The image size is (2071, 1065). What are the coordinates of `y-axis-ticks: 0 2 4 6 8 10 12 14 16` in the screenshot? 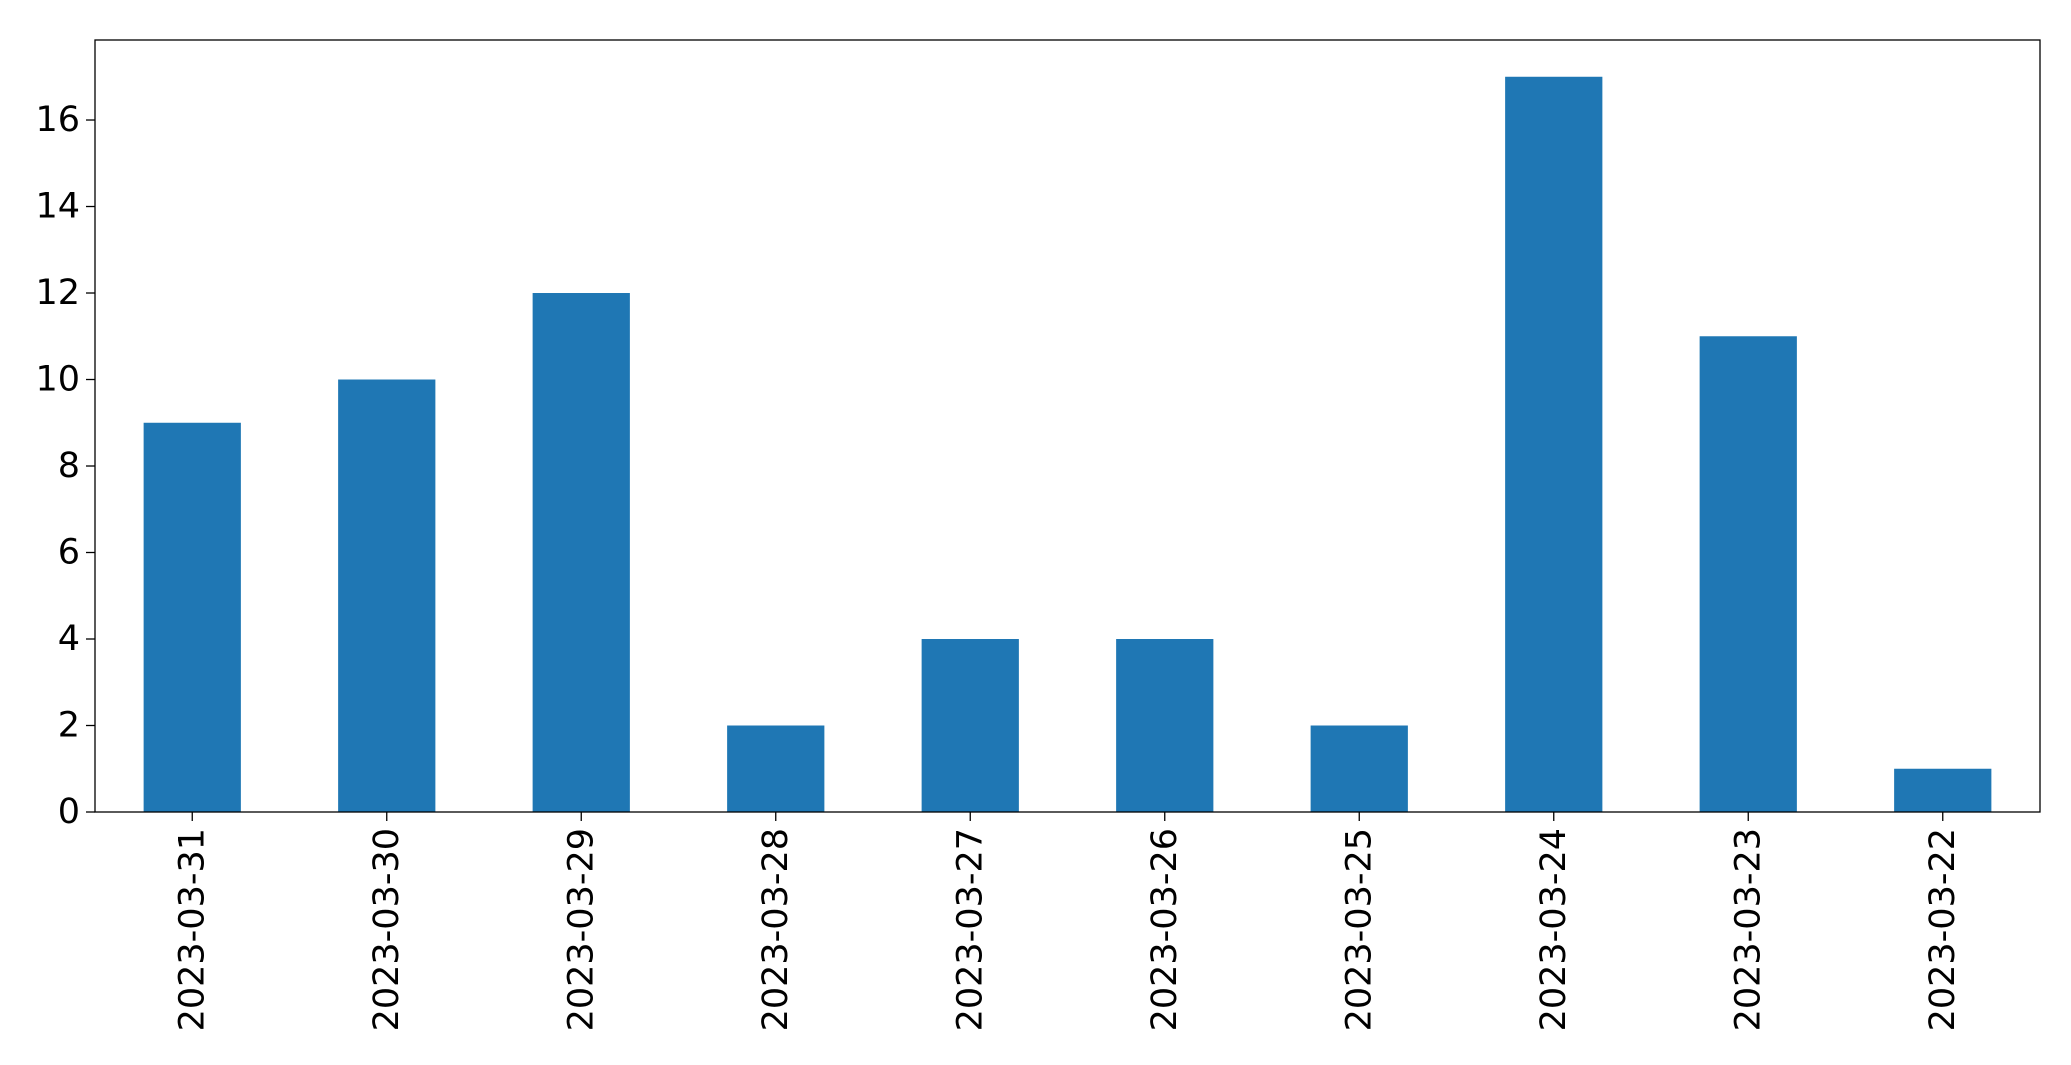 It's located at (65, 466).